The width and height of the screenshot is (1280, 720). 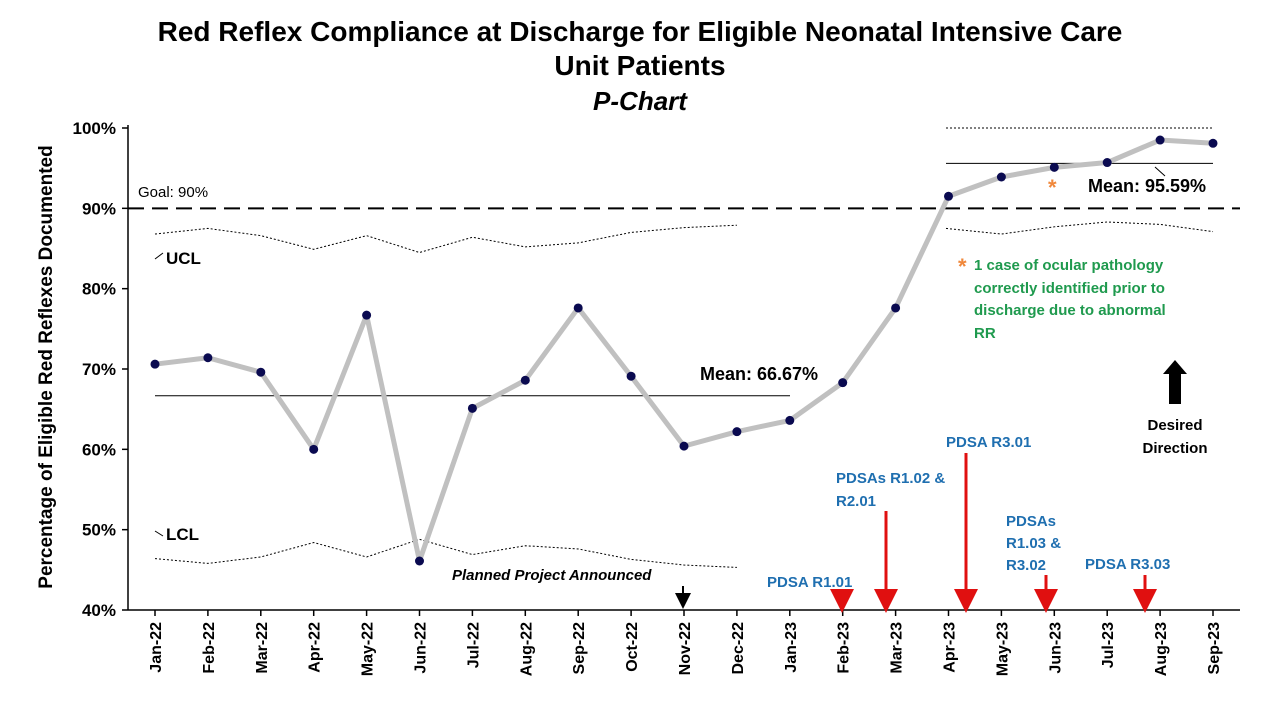 I want to click on x-tick-label: May-22, so click(x=368, y=649).